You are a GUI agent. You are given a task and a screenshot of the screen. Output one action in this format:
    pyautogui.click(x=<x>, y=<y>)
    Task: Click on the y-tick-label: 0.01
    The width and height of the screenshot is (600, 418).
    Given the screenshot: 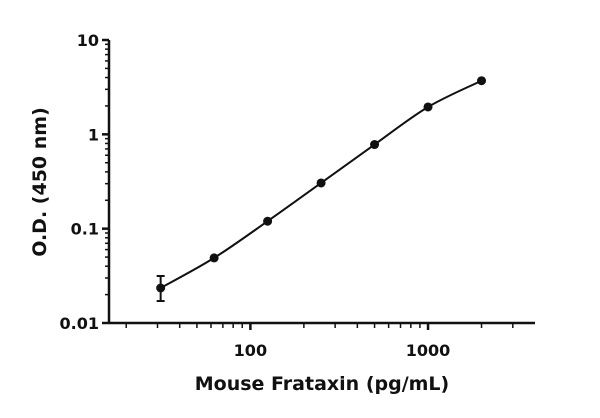 What is the action you would take?
    pyautogui.click(x=79, y=323)
    